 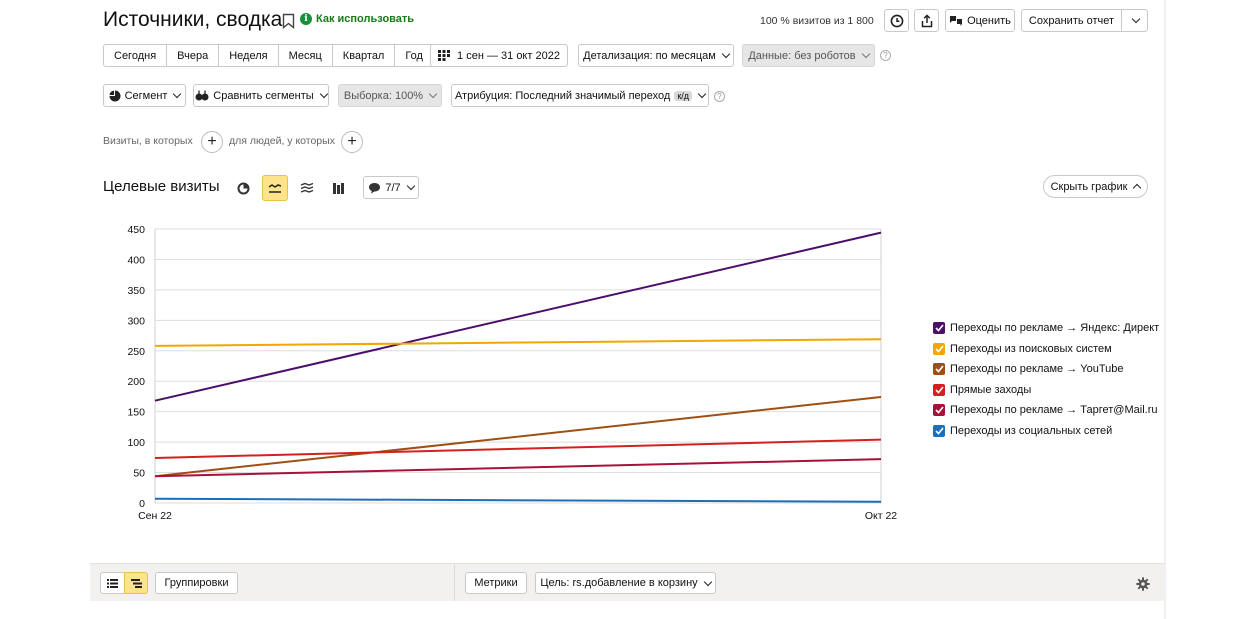 I want to click on y-tick-label: 400, so click(x=136, y=260).